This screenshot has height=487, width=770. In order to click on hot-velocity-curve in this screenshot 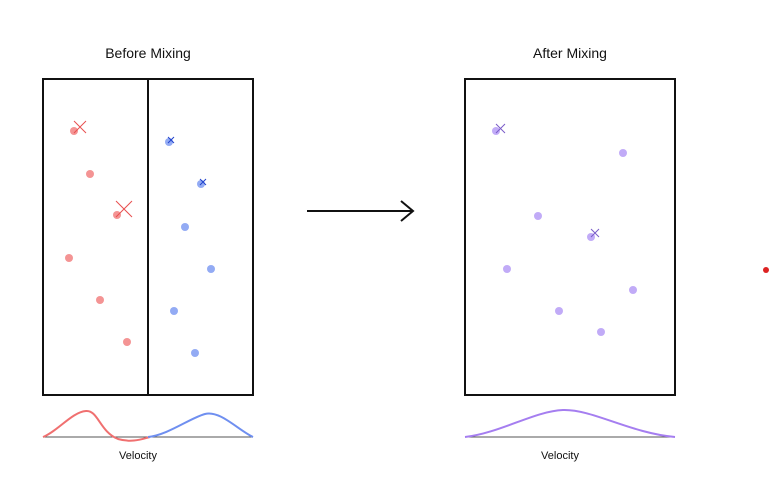, I will do `click(96, 426)`.